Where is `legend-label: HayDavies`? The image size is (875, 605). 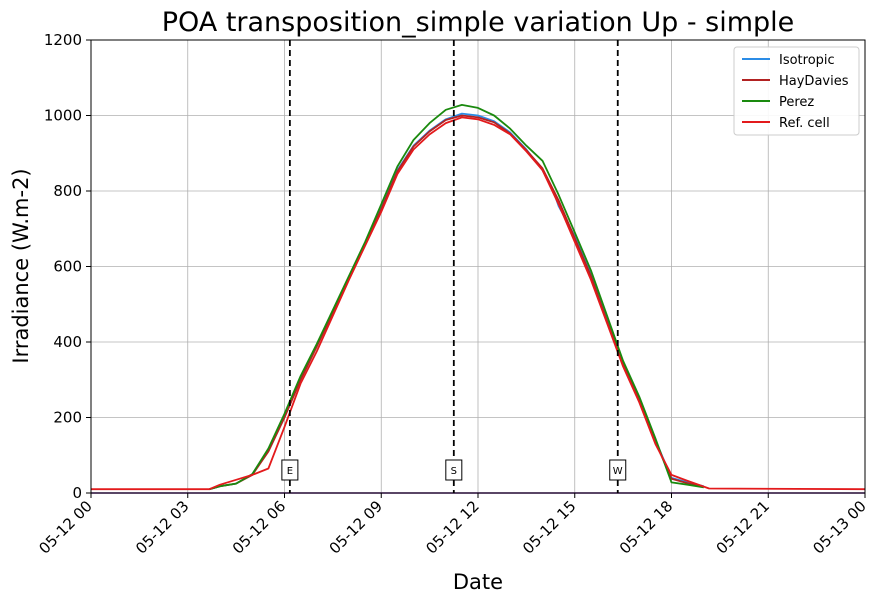 legend-label: HayDavies is located at coordinates (814, 81).